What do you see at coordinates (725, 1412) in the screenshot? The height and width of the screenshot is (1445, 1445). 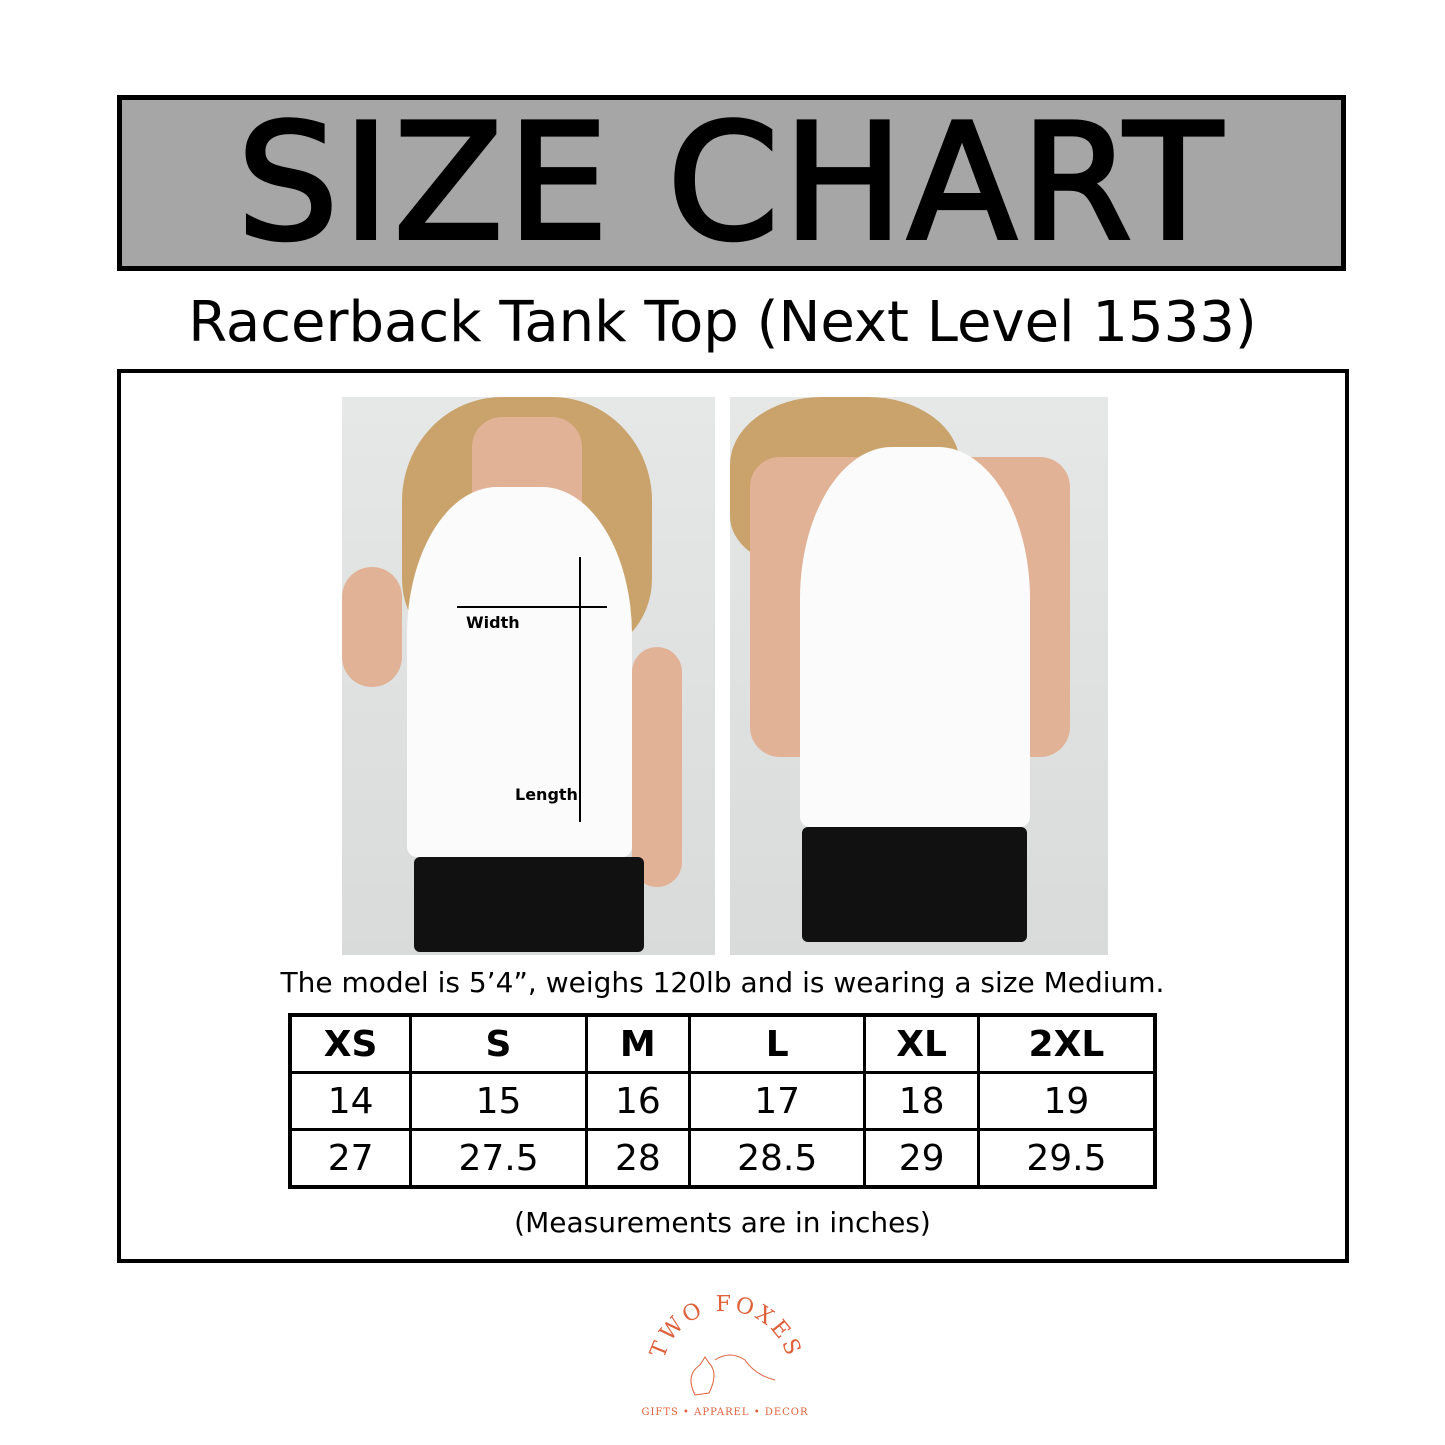 I see `logo-tagline: GIFTS • APPAREL • DECOR` at bounding box center [725, 1412].